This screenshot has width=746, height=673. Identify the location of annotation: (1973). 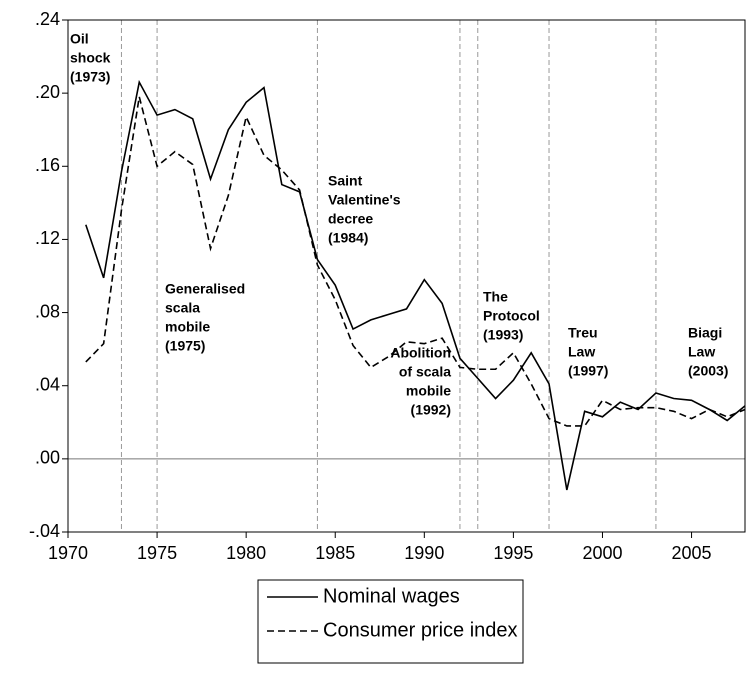
(90, 77).